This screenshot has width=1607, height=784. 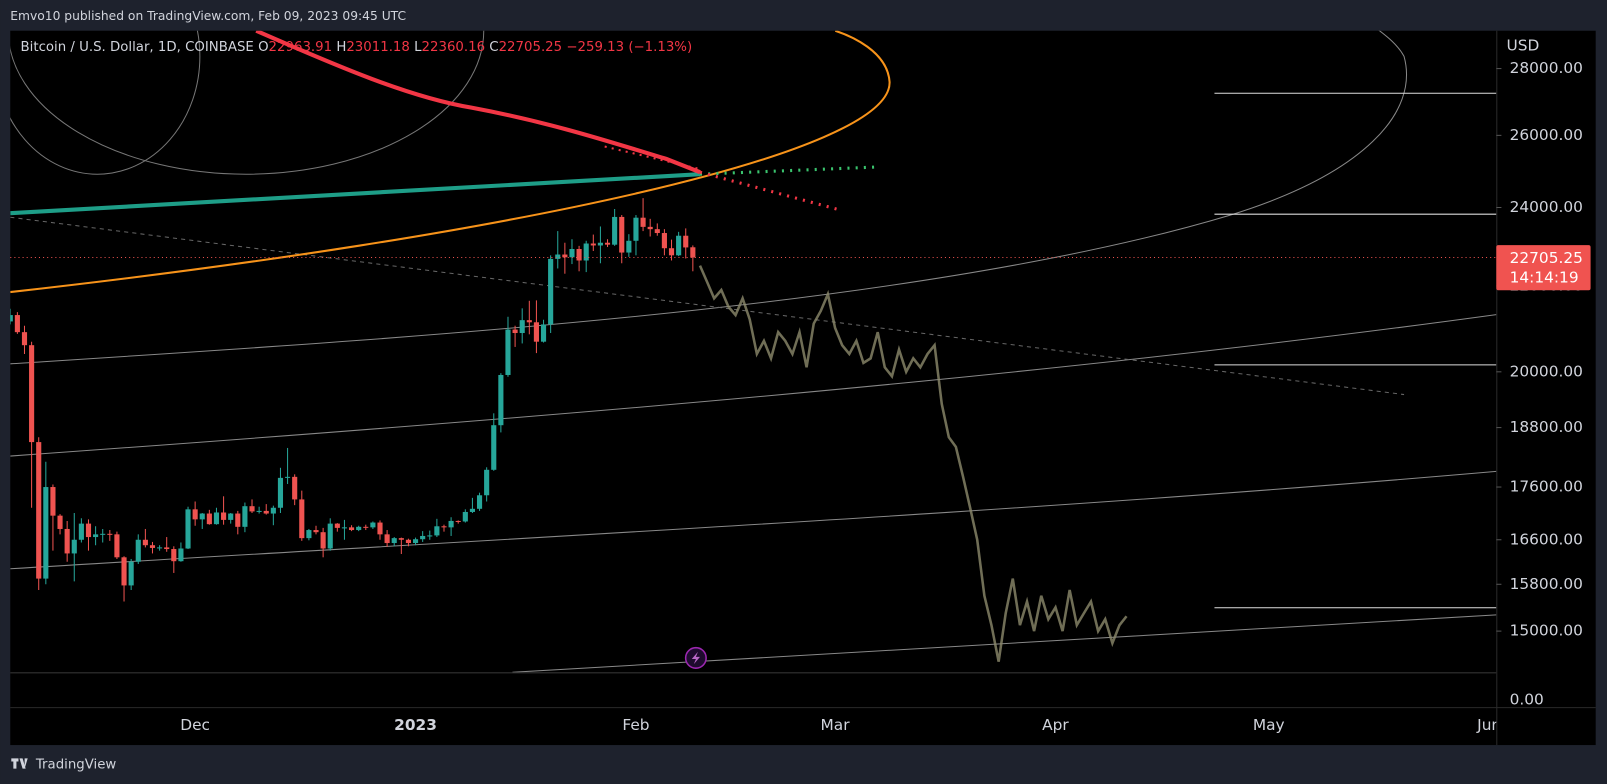 I want to click on last-price-box, so click(x=1543, y=268).